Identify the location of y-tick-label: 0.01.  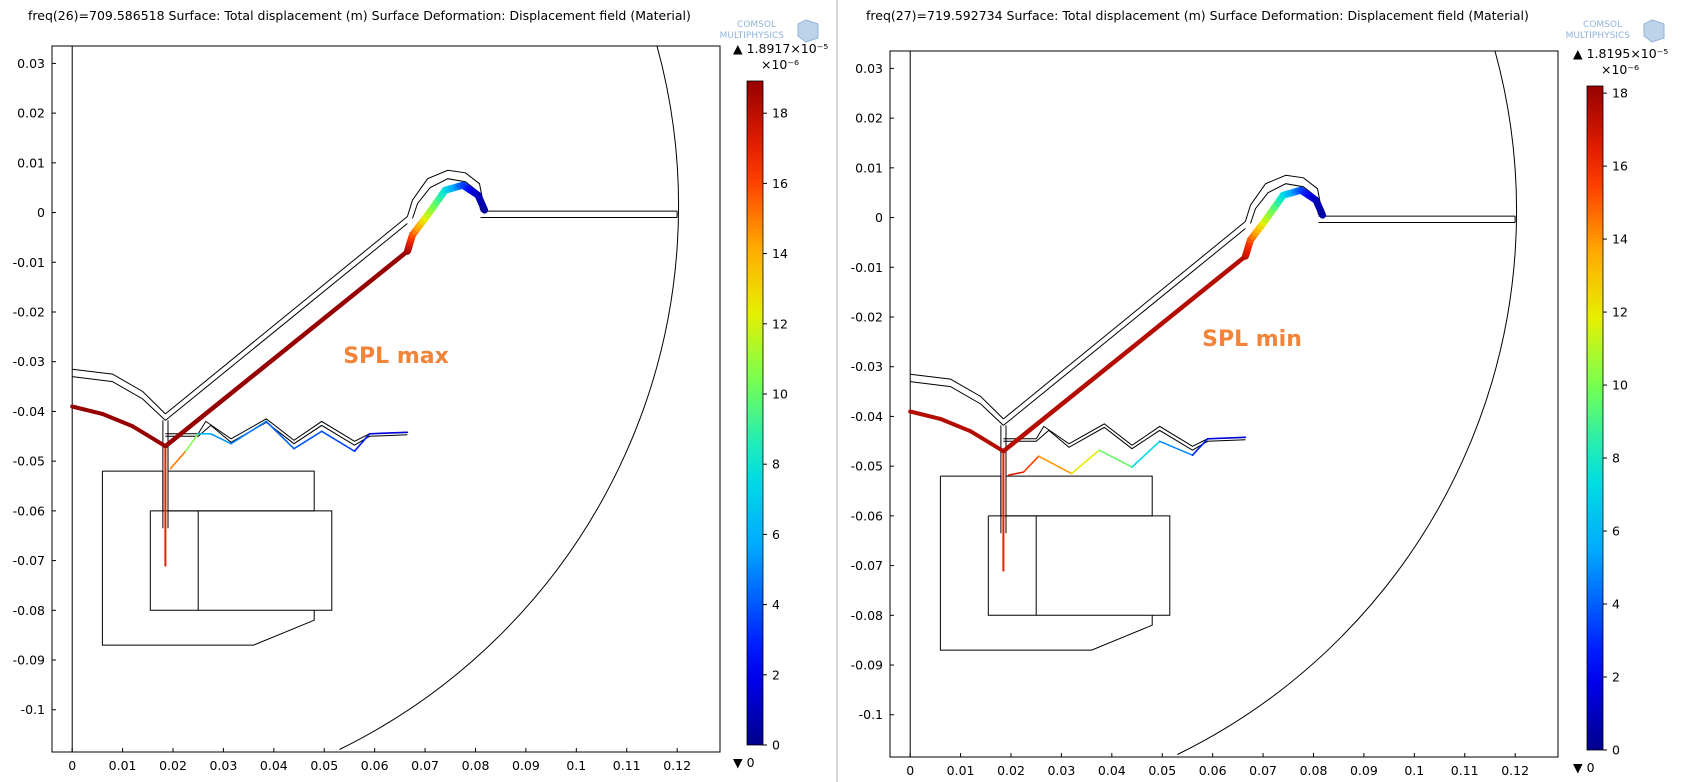
(869, 167).